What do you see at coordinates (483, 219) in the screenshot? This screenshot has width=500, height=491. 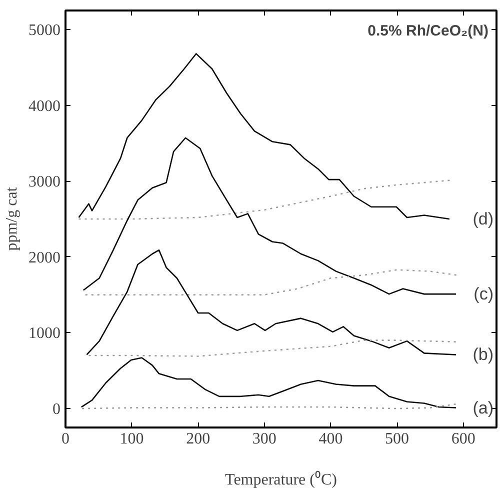 I see `series-label: (d)` at bounding box center [483, 219].